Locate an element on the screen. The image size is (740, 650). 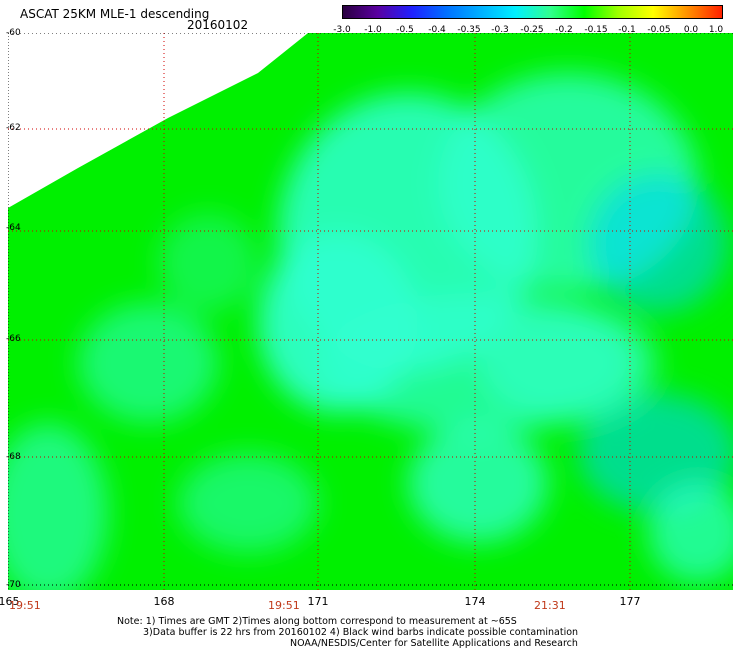
colorbar-tick-label: -0.2 is located at coordinates (564, 30).